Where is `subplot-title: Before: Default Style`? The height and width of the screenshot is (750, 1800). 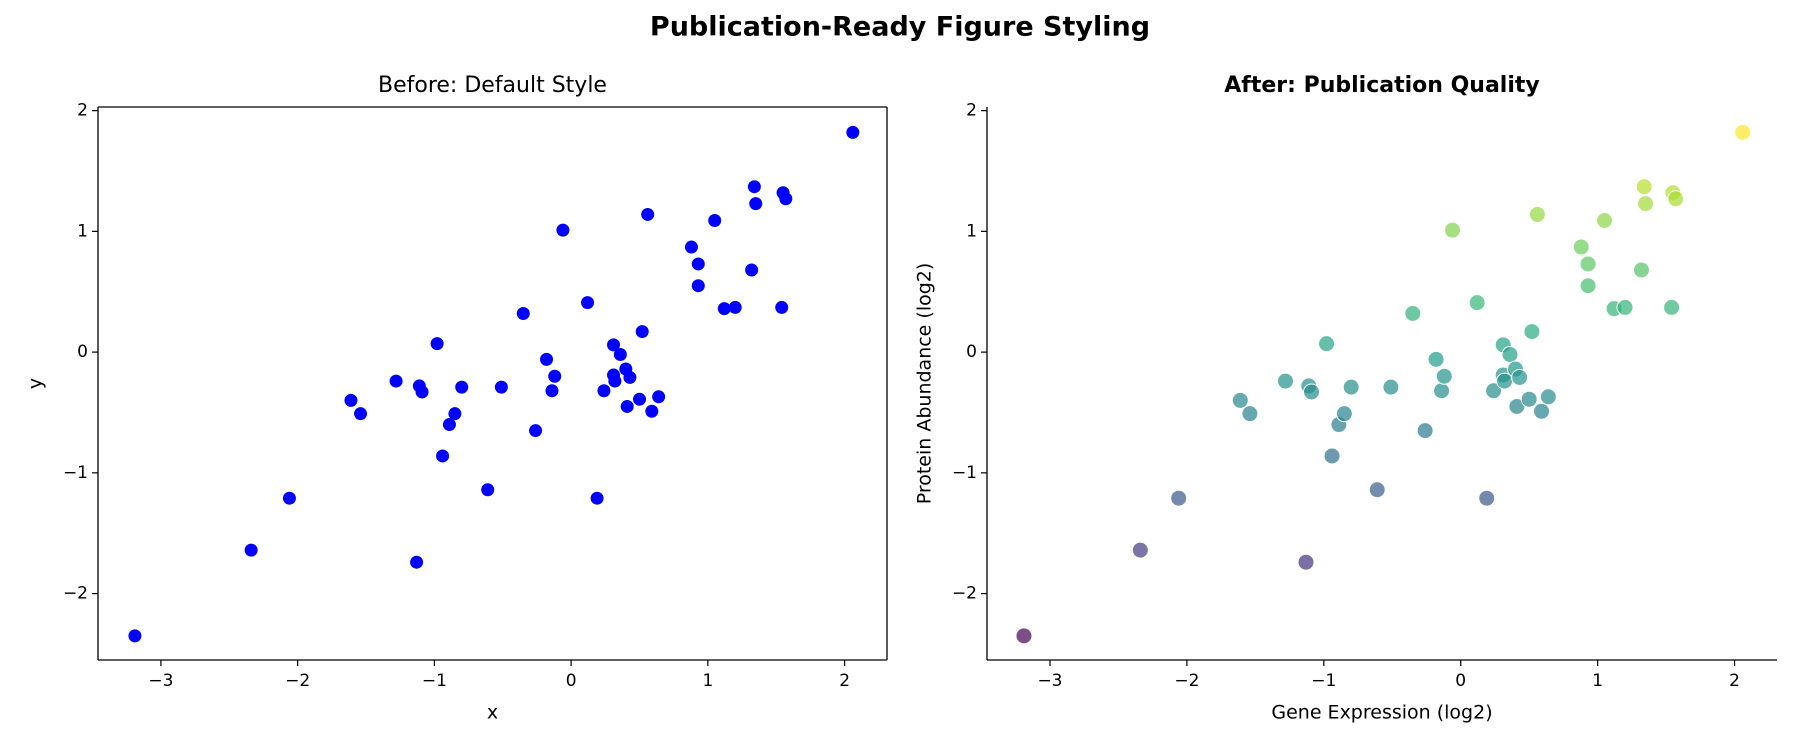 subplot-title: Before: Default Style is located at coordinates (492, 85).